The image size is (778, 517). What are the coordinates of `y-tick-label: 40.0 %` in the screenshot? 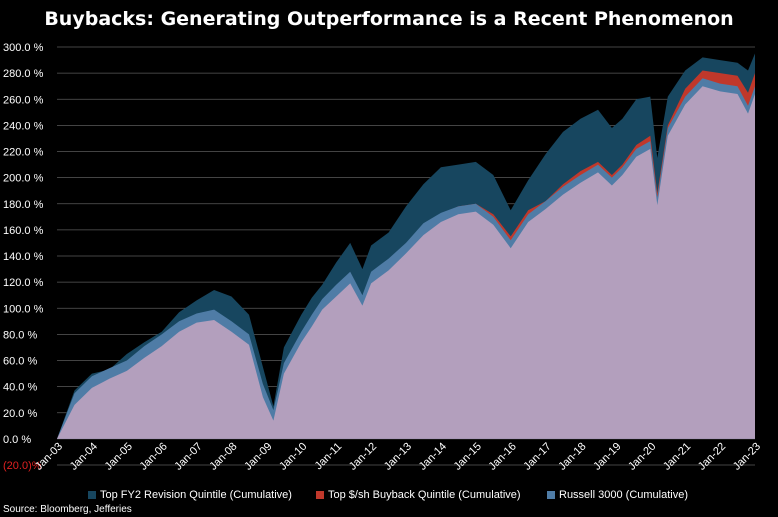 It's located at (20, 388).